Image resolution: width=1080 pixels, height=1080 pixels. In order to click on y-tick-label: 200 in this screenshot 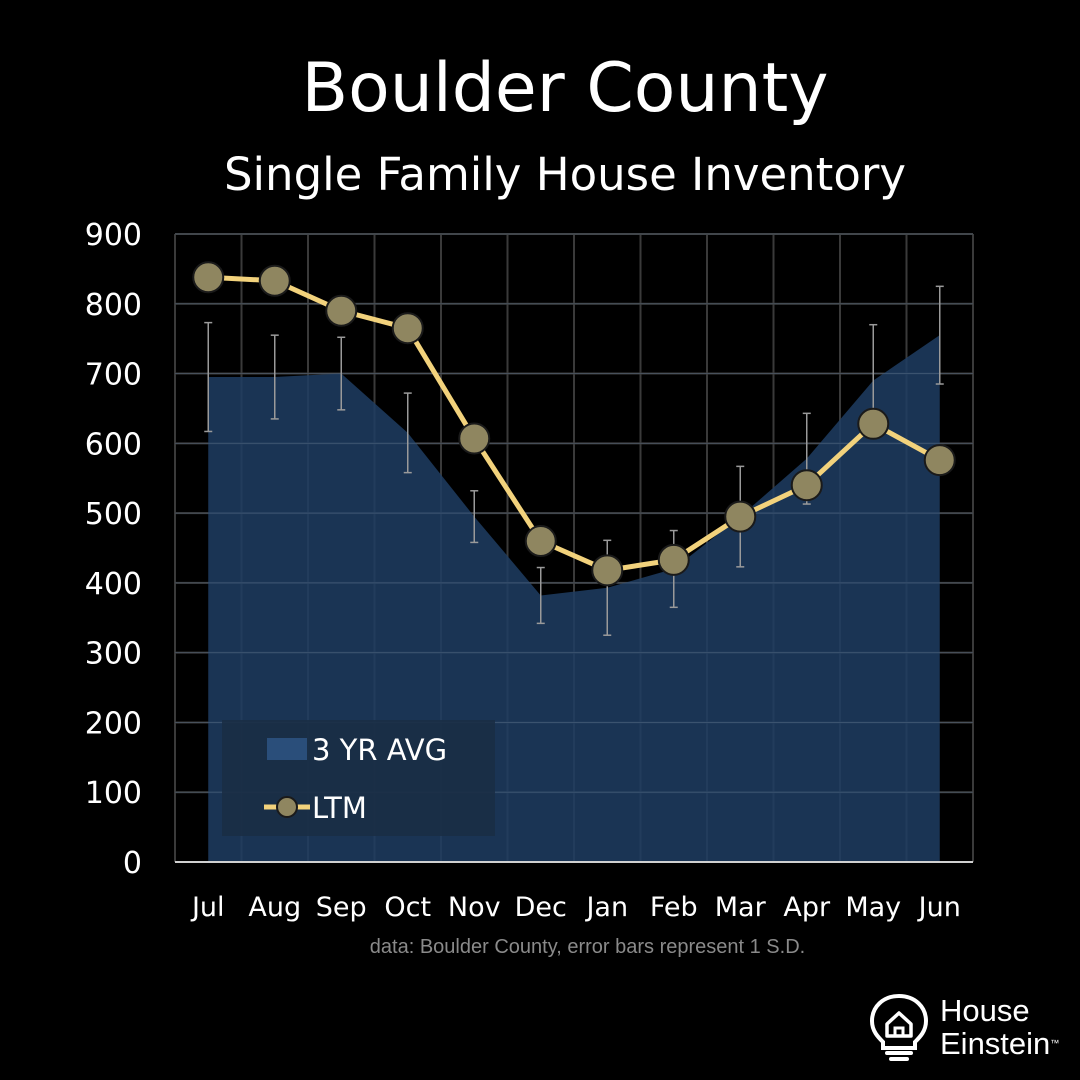, I will do `click(113, 723)`.